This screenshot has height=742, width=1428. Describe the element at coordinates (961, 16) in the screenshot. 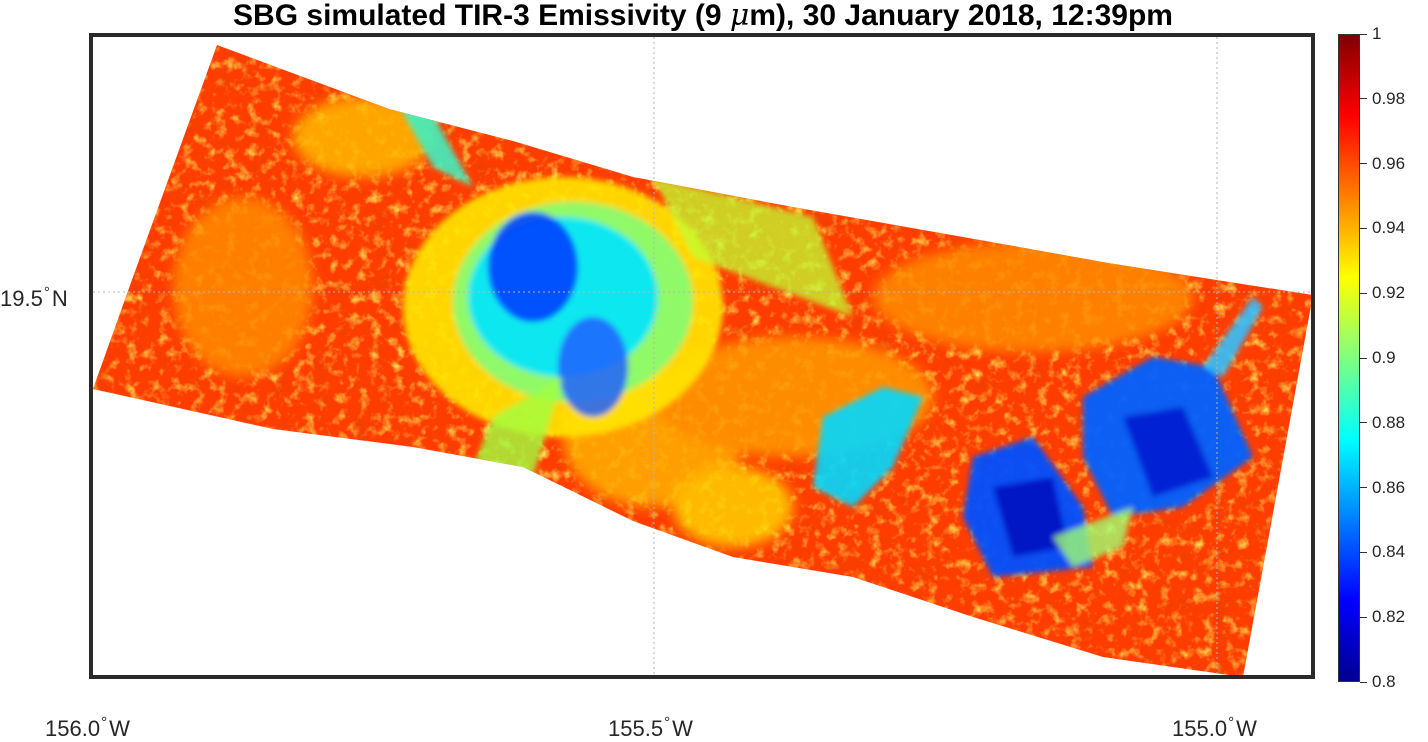

I see `title-text-end: m), 30 January 2018, 12:39pm` at that location.